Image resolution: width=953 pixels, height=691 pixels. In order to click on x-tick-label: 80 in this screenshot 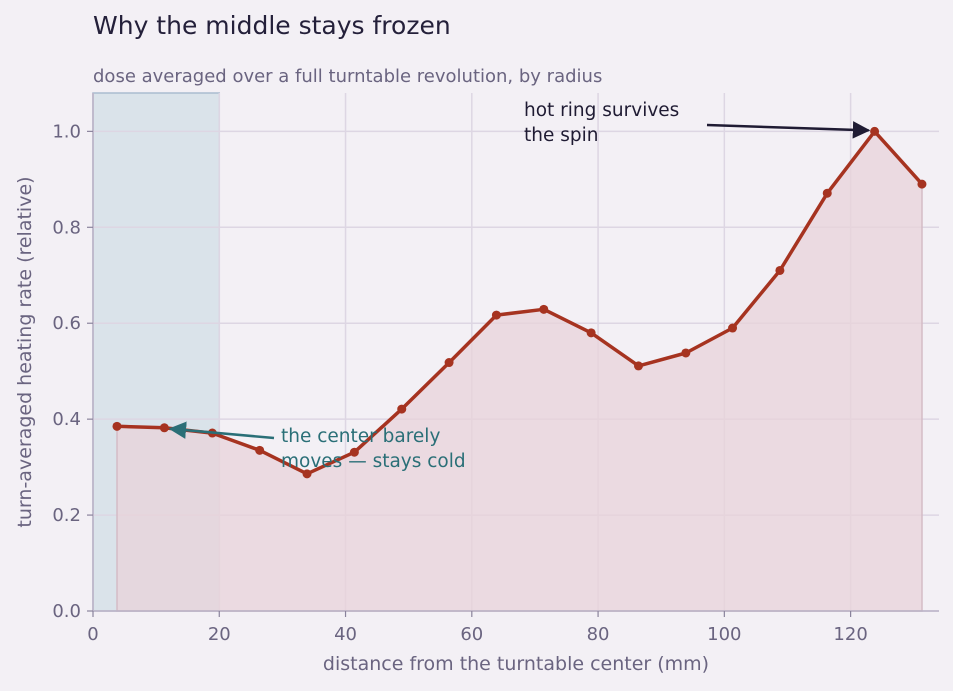, I will do `click(598, 634)`.